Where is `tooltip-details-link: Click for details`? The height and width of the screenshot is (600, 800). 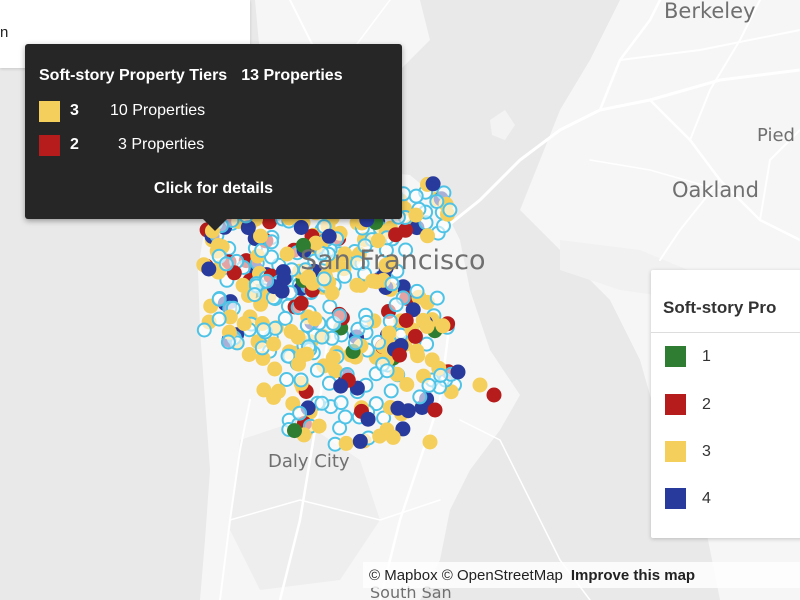 tooltip-details-link: Click for details is located at coordinates (213, 188).